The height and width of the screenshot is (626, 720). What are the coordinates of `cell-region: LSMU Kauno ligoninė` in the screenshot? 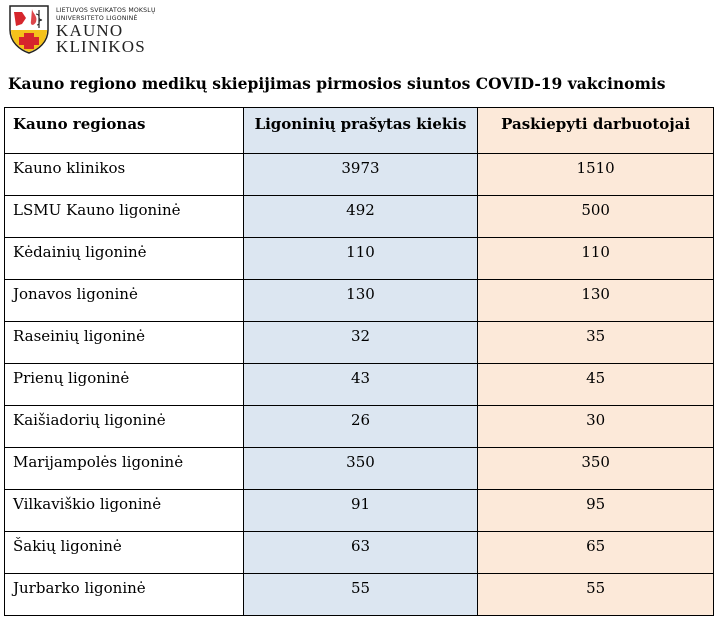 It's located at (124, 216).